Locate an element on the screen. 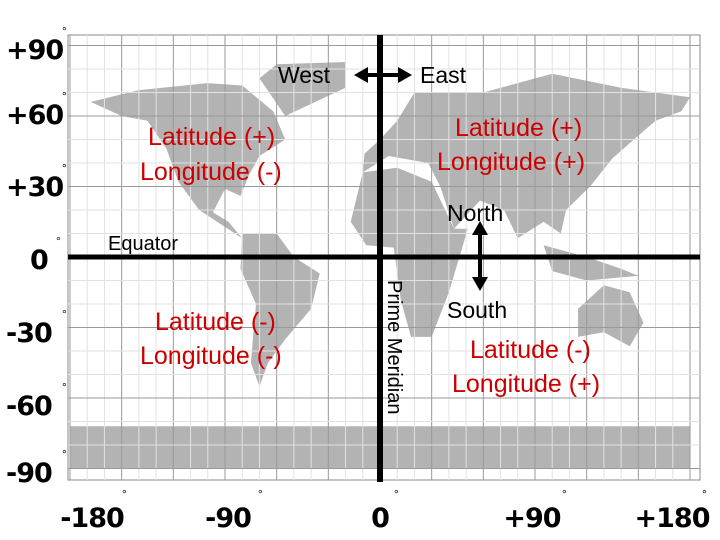 This screenshot has width=720, height=540. west-label: West is located at coordinates (304, 75).